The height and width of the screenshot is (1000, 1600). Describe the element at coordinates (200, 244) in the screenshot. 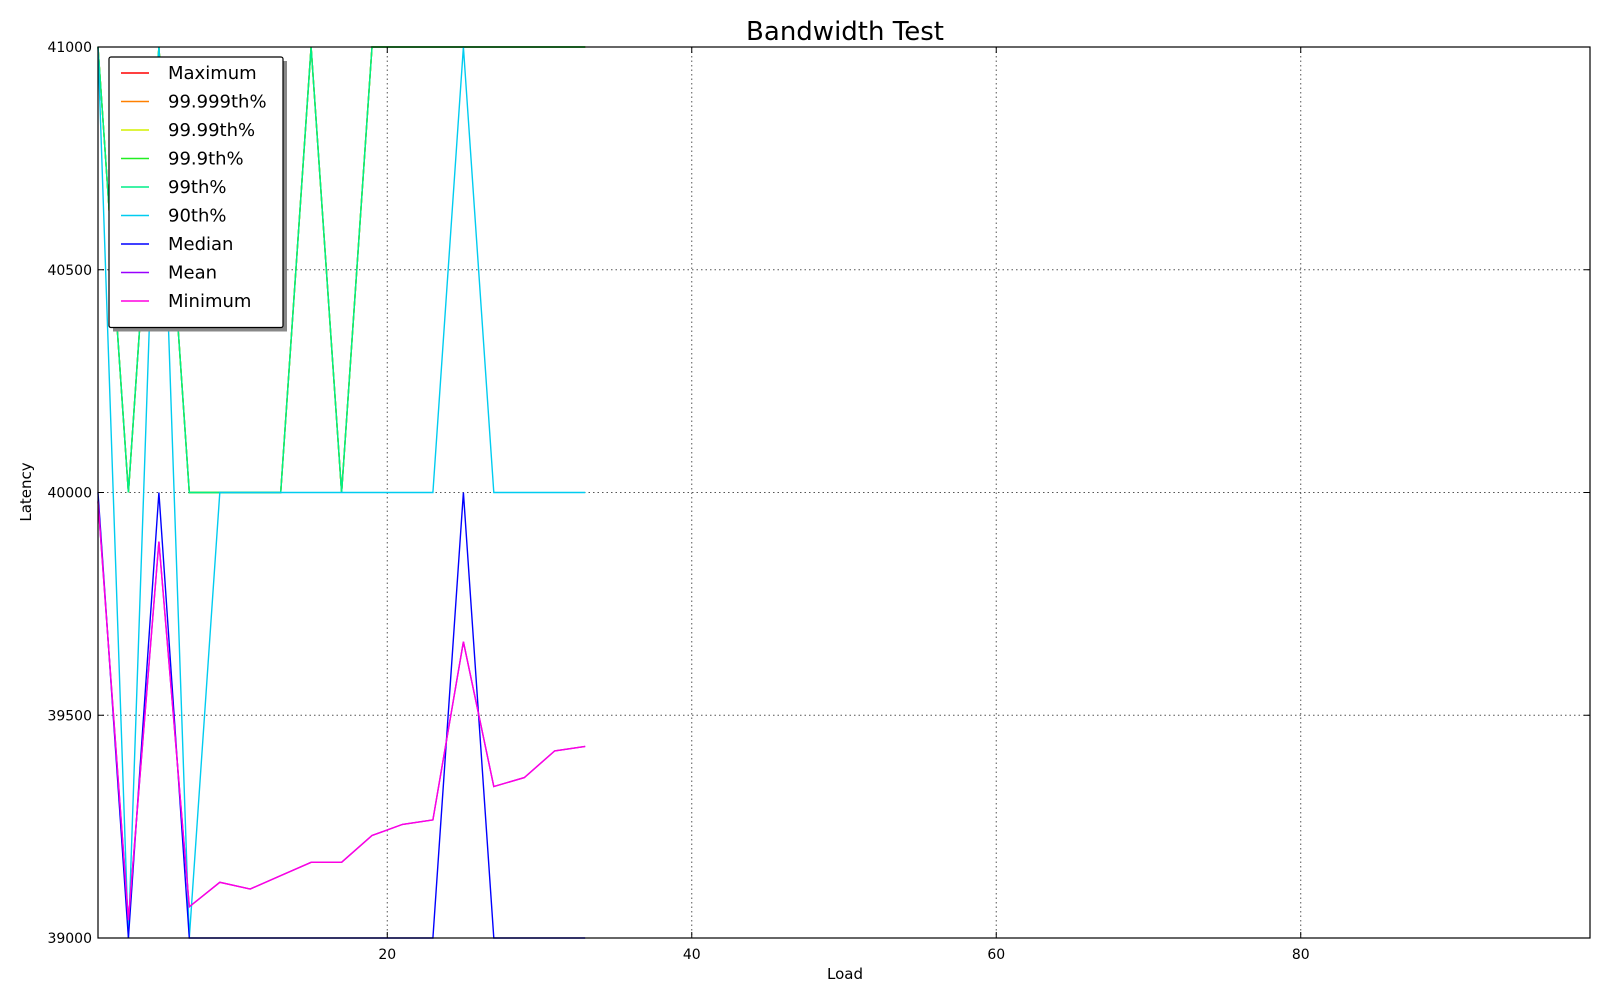

I see `legend-label-median: Median` at that location.